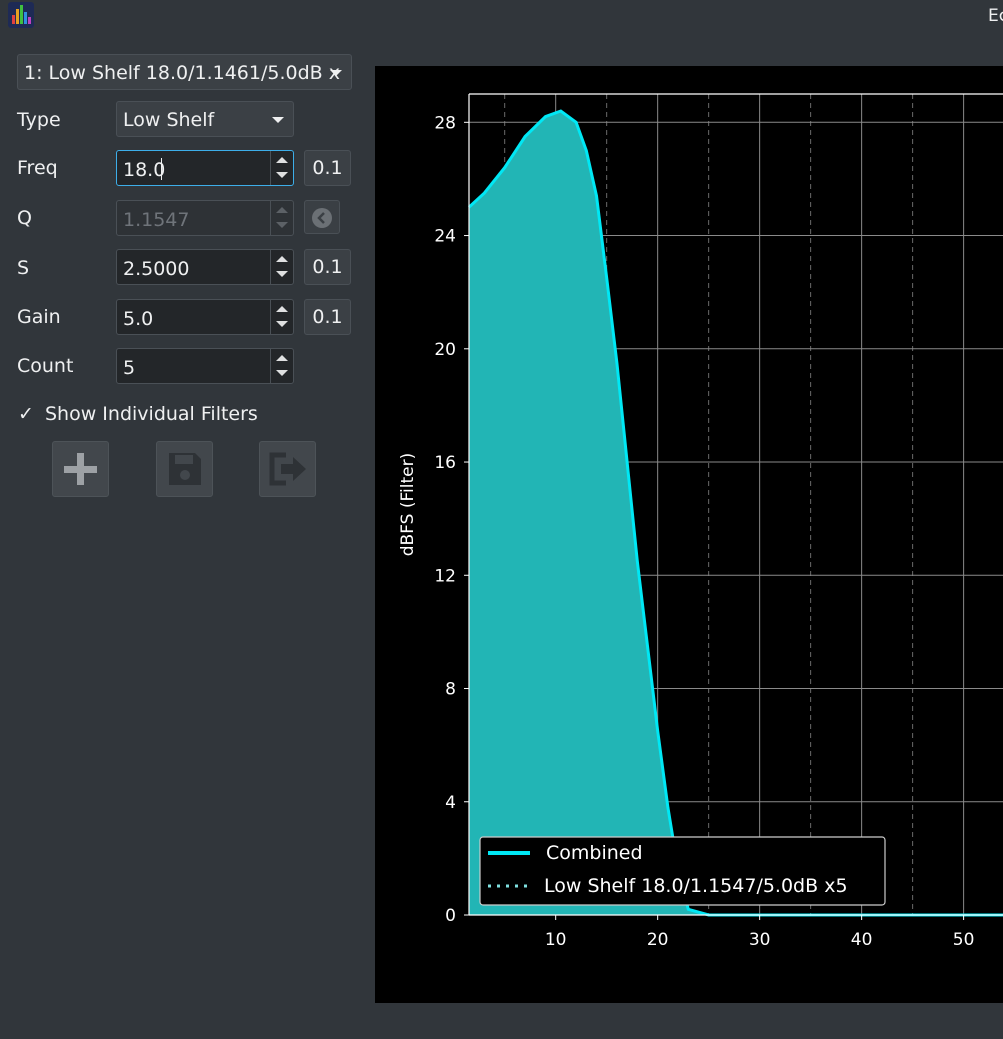 Image resolution: width=1003 pixels, height=1039 pixels. I want to click on gain-input: 5.0, so click(205, 317).